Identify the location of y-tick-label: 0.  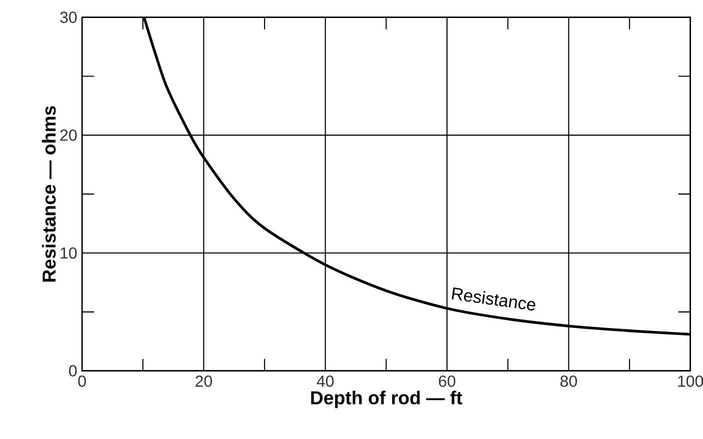
(73, 371).